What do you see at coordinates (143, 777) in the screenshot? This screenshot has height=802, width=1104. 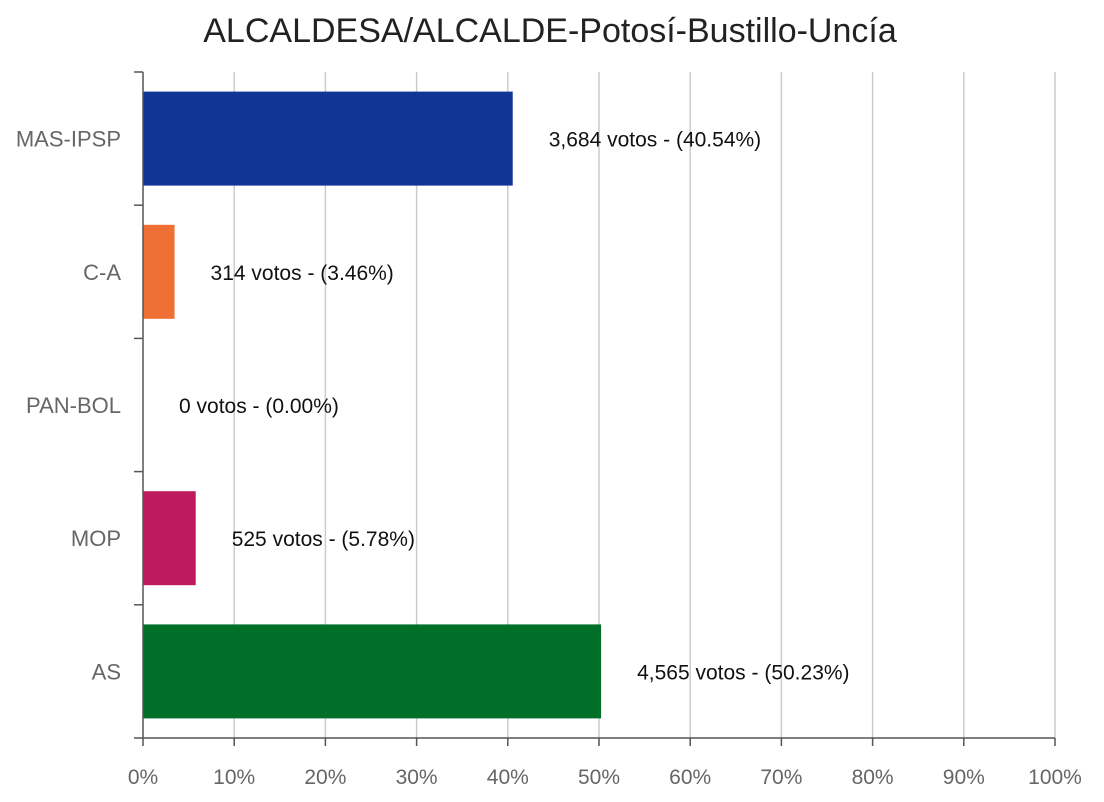 I see `x-tick-label: 0%` at bounding box center [143, 777].